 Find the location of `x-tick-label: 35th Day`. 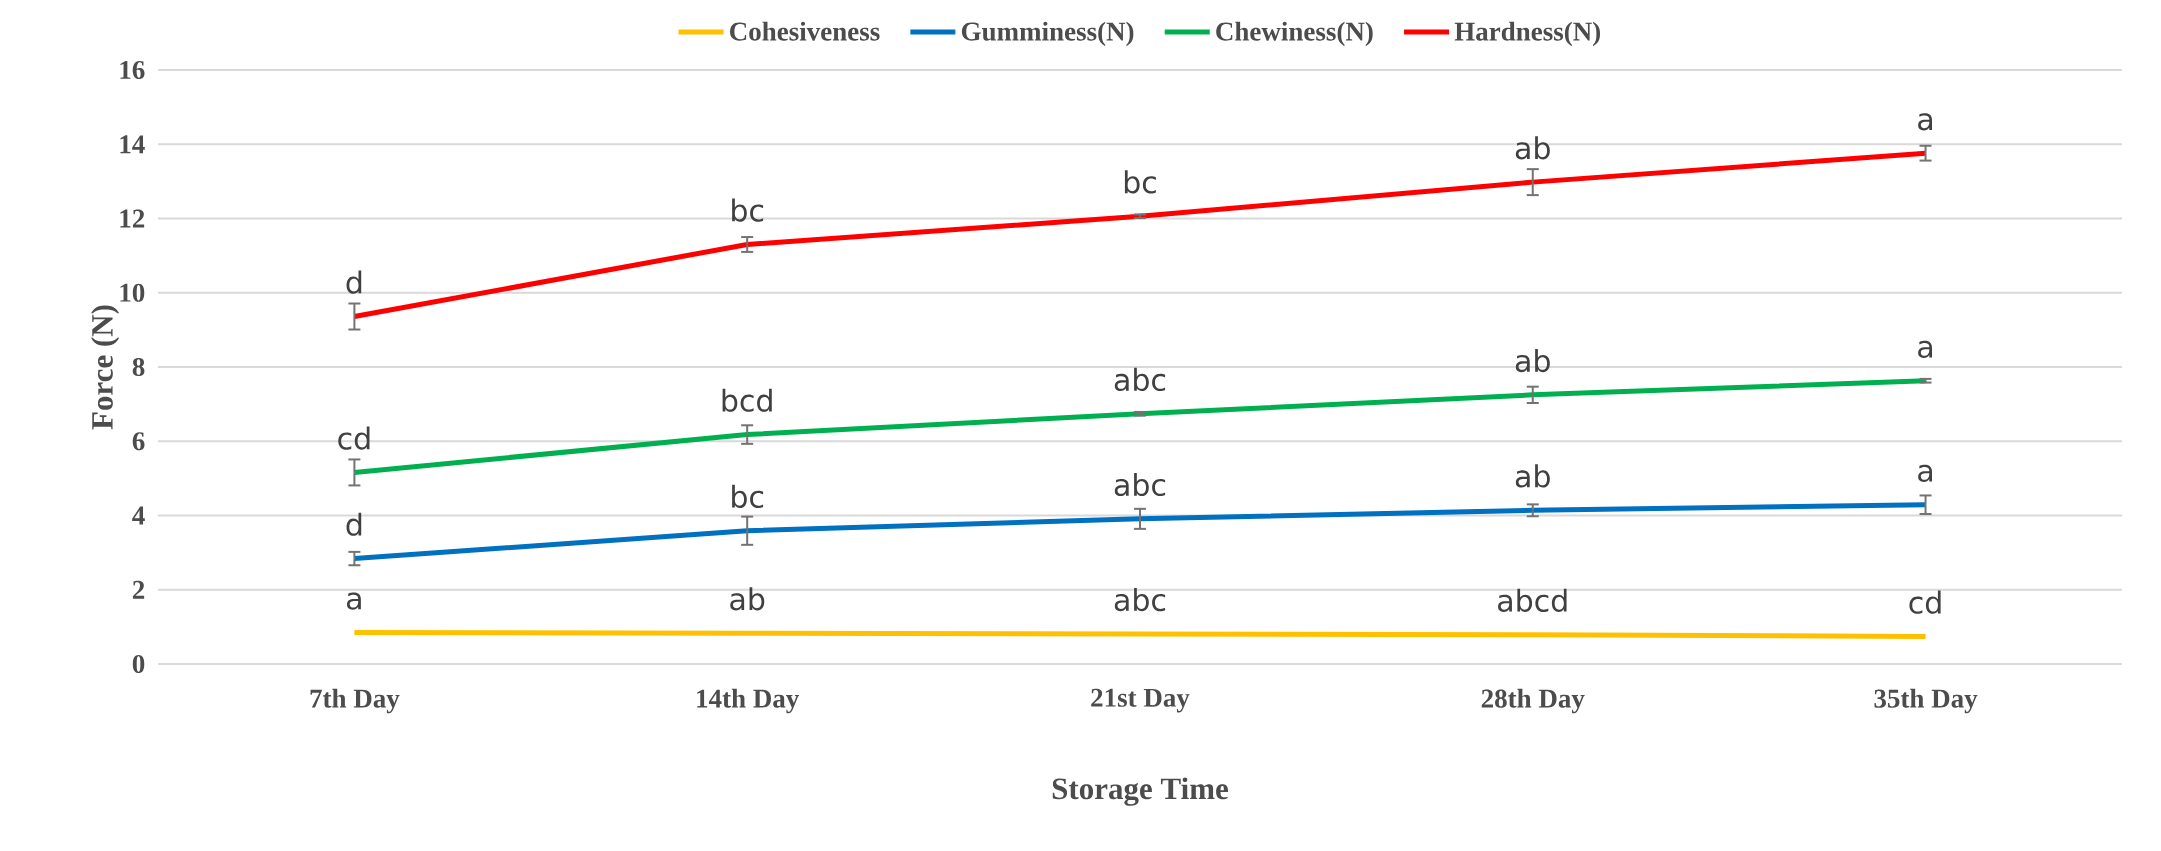

x-tick-label: 35th Day is located at coordinates (1926, 701).